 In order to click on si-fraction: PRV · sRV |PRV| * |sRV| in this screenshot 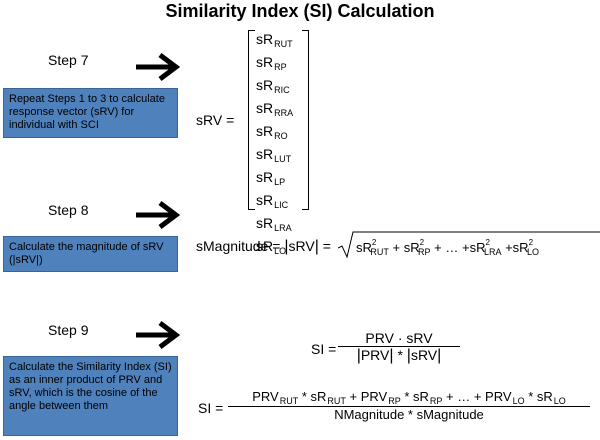, I will do `click(399, 347)`.